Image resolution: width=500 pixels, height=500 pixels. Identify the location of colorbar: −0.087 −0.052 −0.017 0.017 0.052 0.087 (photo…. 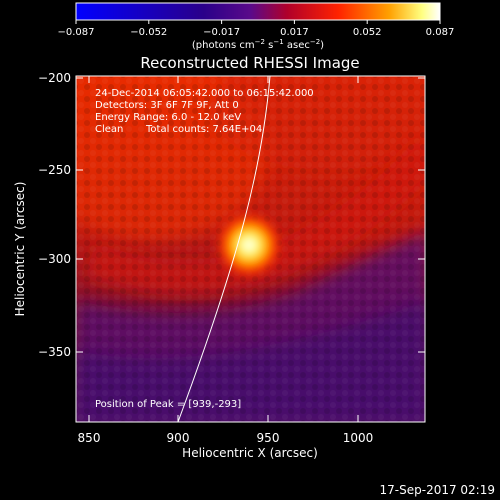
(255, 26).